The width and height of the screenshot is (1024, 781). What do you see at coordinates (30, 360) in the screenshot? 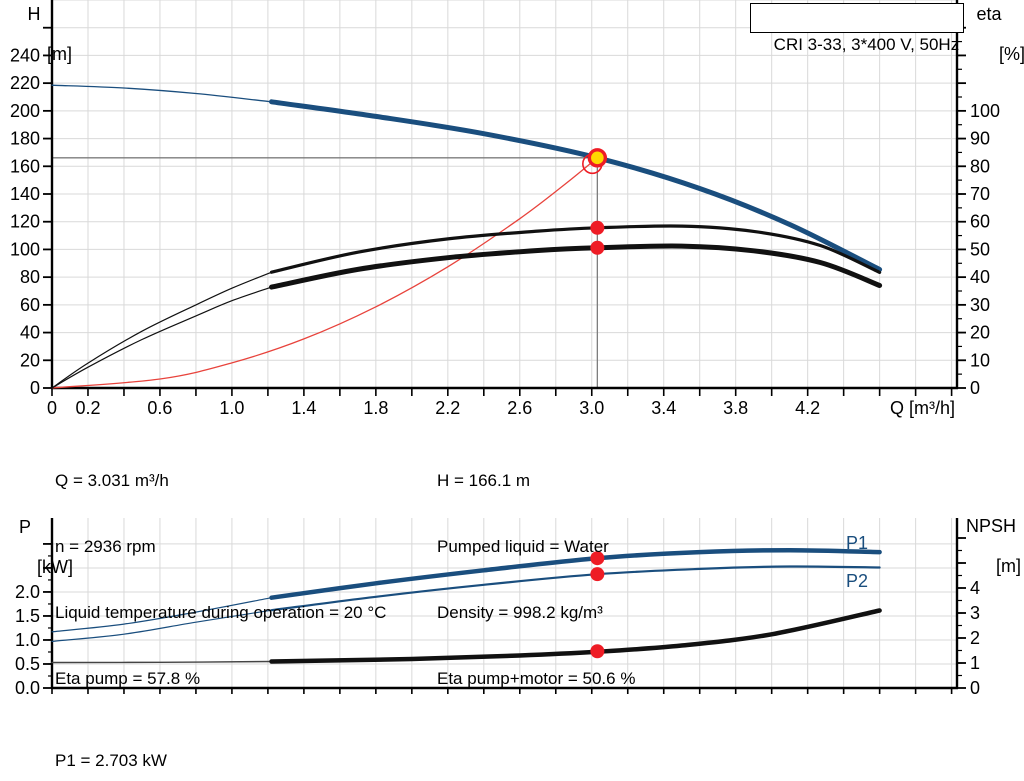
I see `left-tick-label: 20` at bounding box center [30, 360].